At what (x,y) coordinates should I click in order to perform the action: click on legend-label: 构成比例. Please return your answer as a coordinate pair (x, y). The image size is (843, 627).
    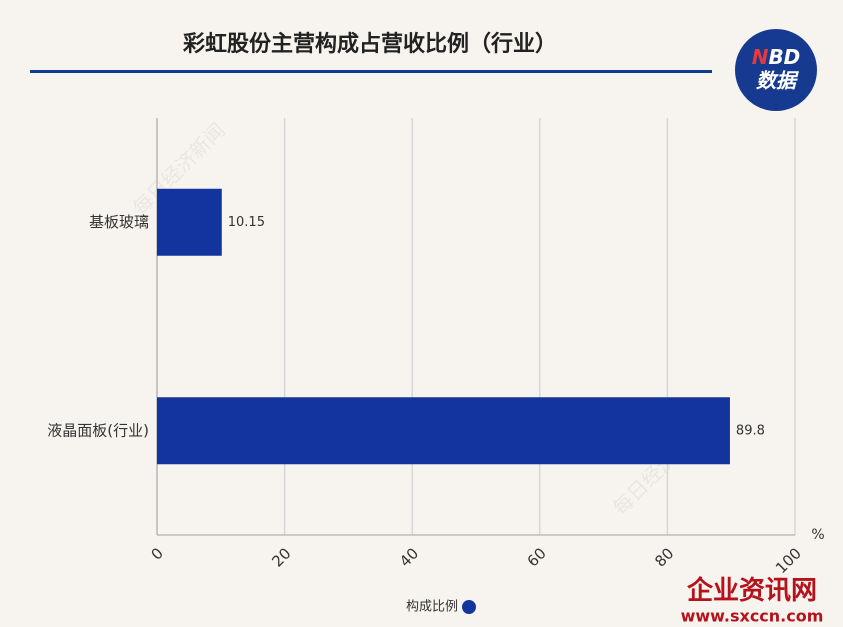
    Looking at the image, I should click on (432, 607).